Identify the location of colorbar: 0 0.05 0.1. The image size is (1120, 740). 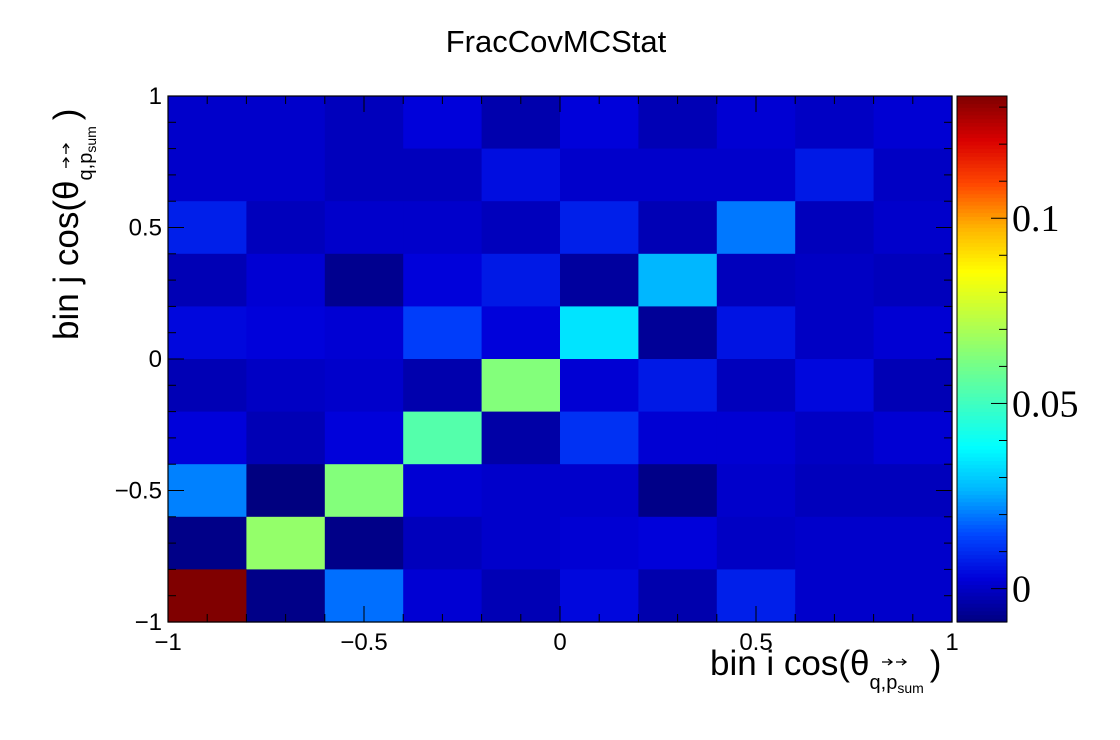
(1017, 359).